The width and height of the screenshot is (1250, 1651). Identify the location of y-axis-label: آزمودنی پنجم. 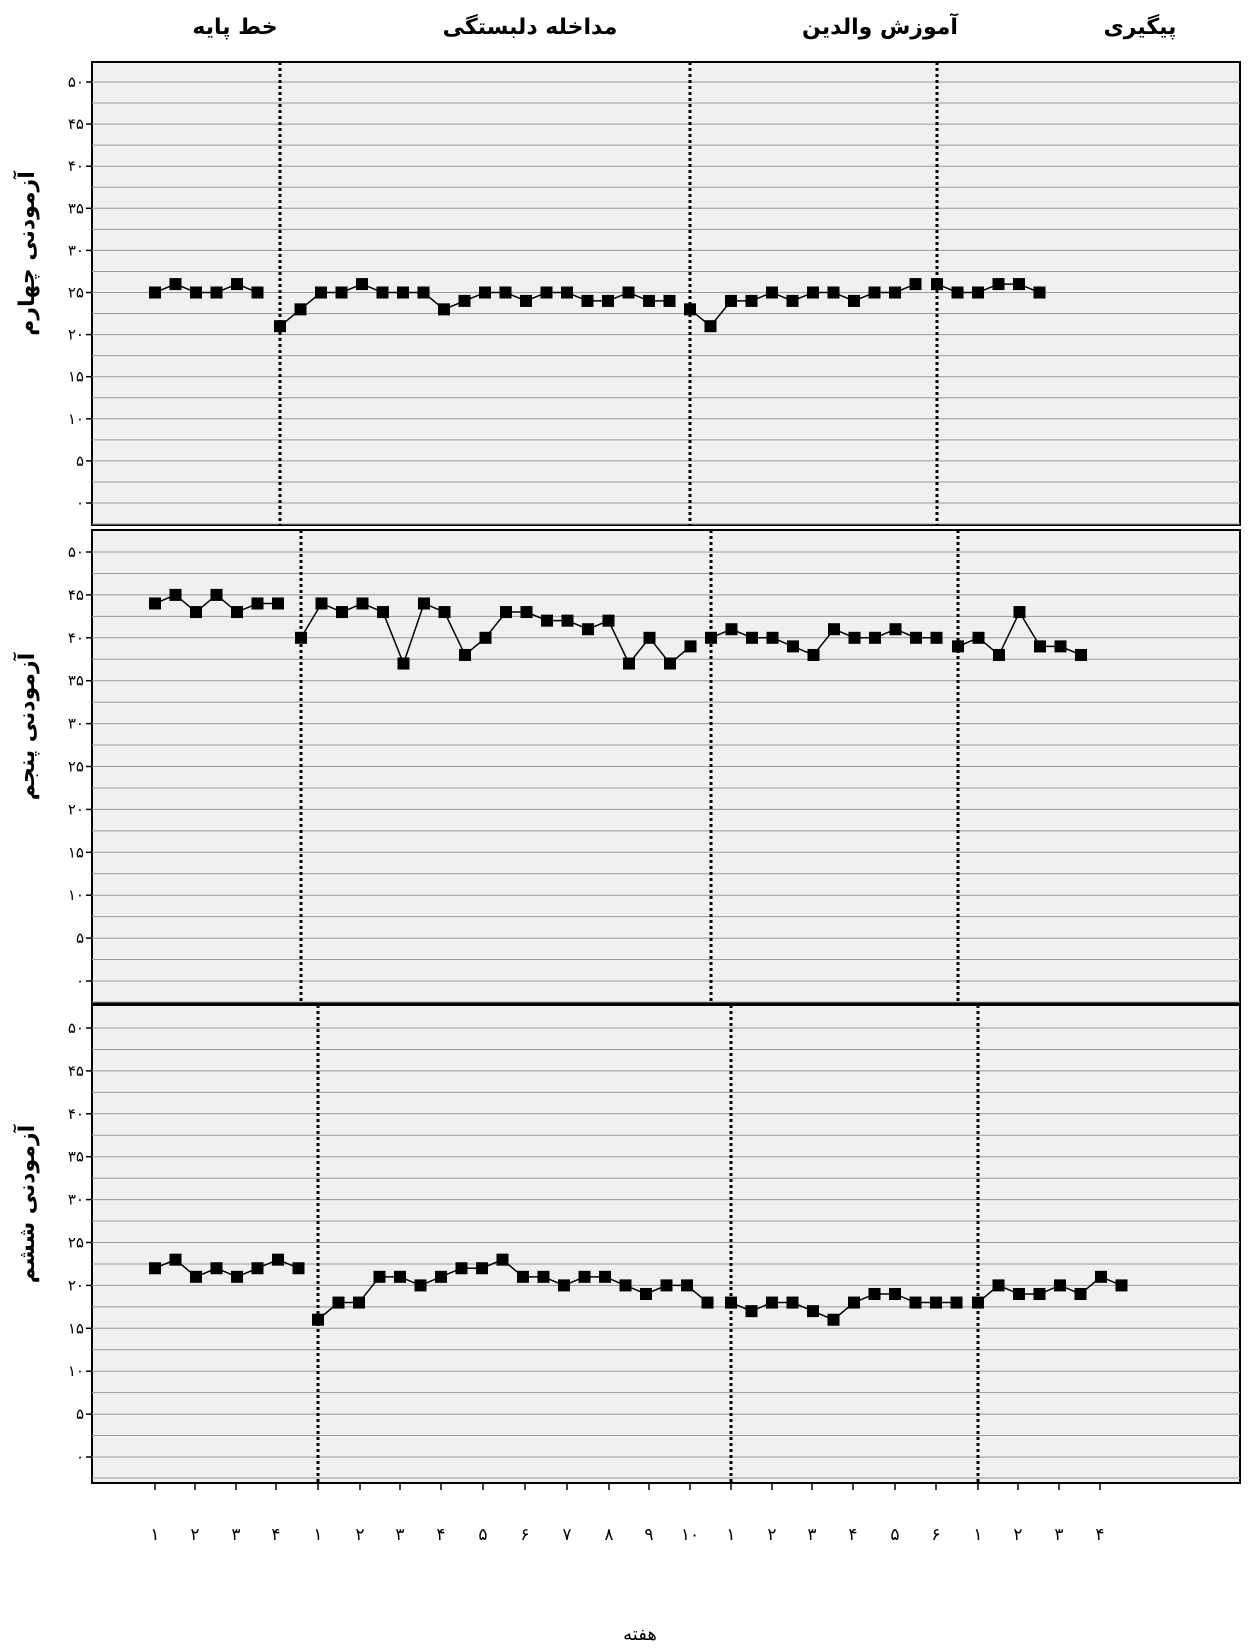
(26, 726).